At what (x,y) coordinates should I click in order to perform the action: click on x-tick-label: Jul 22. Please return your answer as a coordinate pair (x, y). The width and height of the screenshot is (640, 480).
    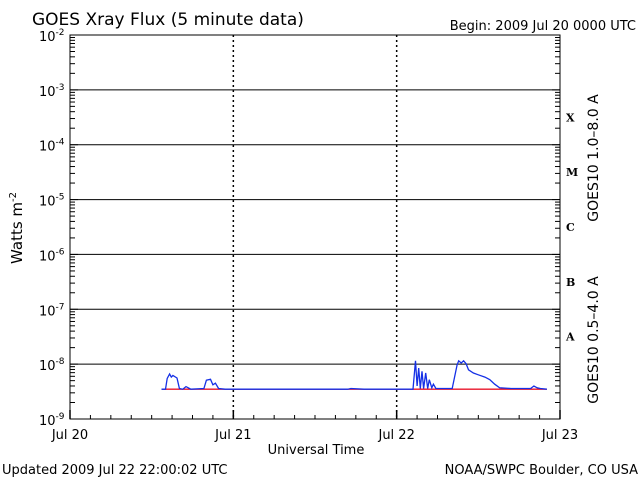
    Looking at the image, I should click on (395, 435).